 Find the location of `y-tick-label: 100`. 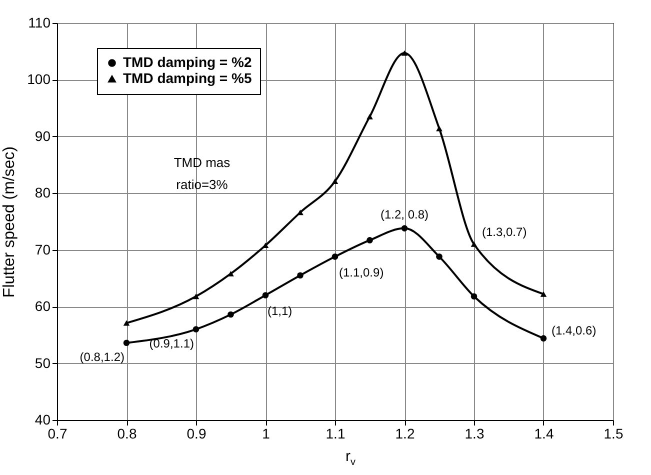

y-tick-label: 100 is located at coordinates (39, 79).